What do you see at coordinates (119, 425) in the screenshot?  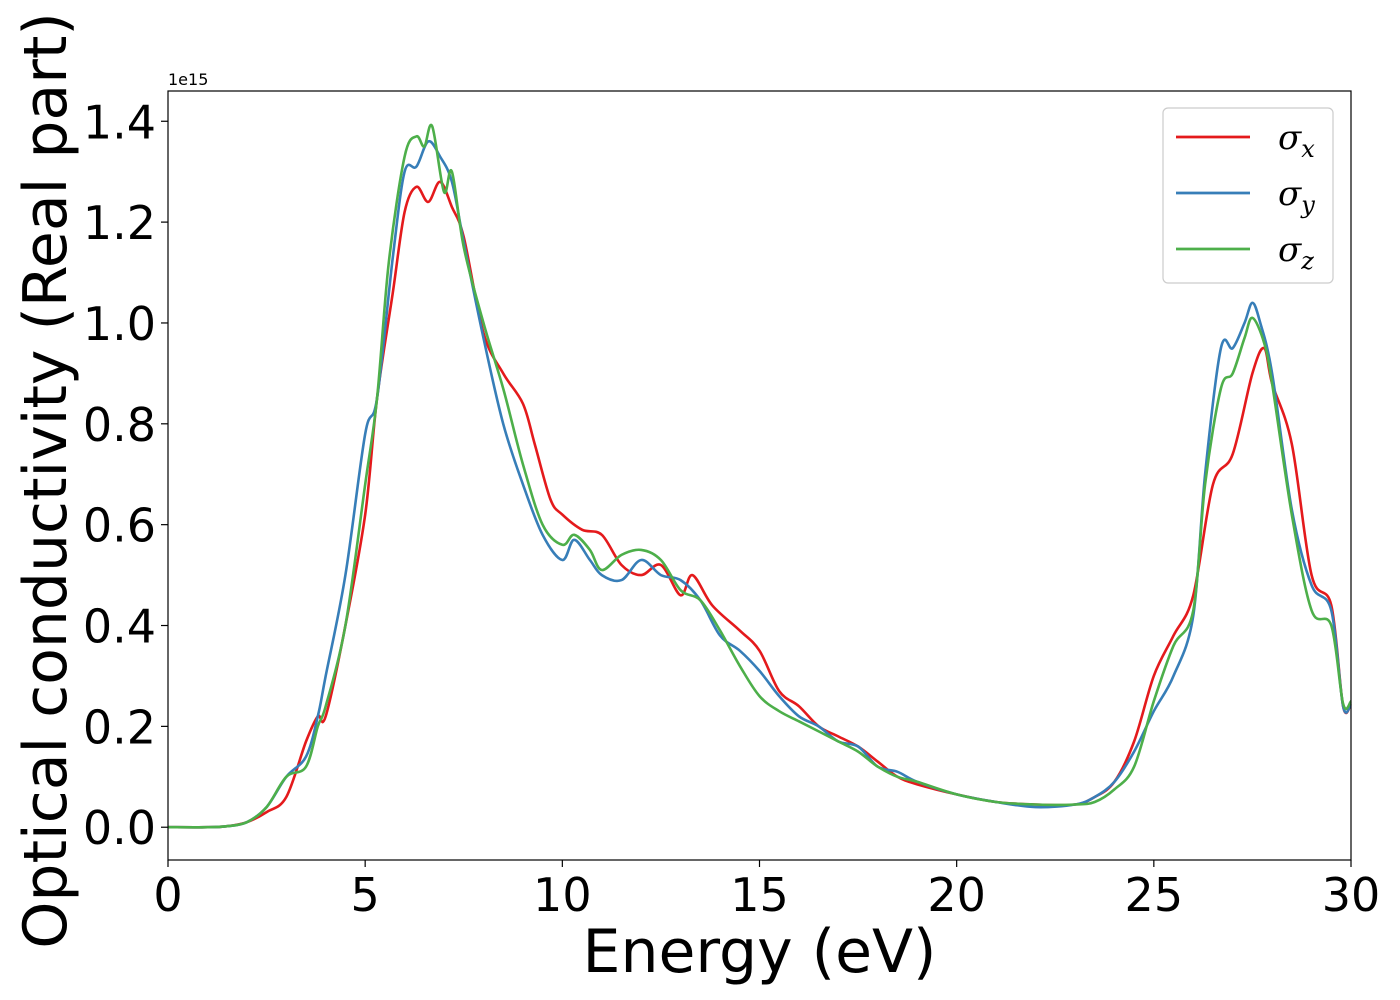 I see `y-tick-label: 0.8` at bounding box center [119, 425].